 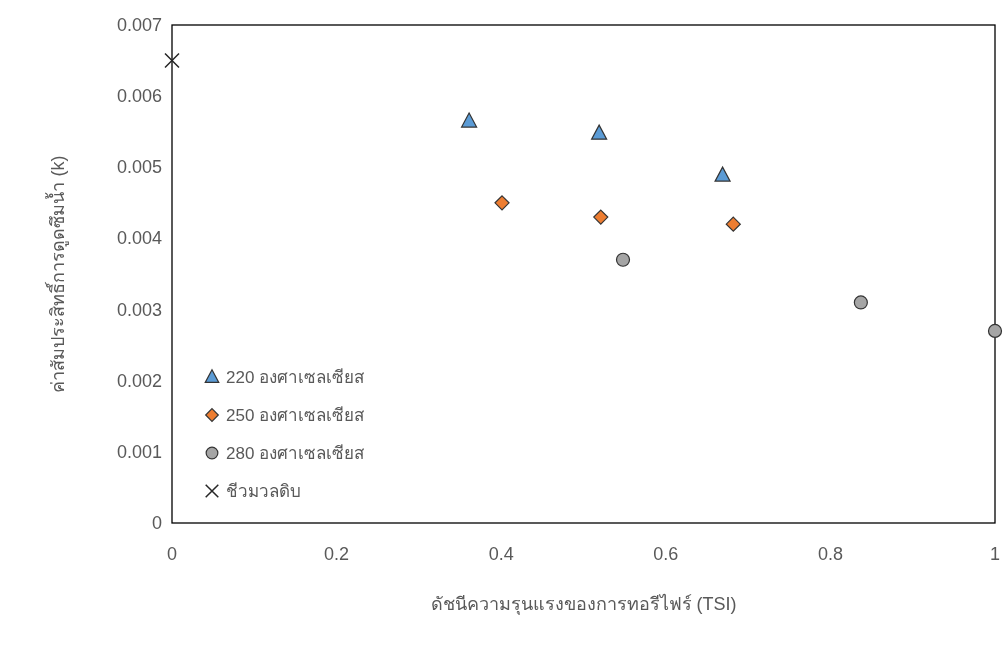 I want to click on legend-label: 280 องศาเซลเซียส, so click(x=296, y=453).